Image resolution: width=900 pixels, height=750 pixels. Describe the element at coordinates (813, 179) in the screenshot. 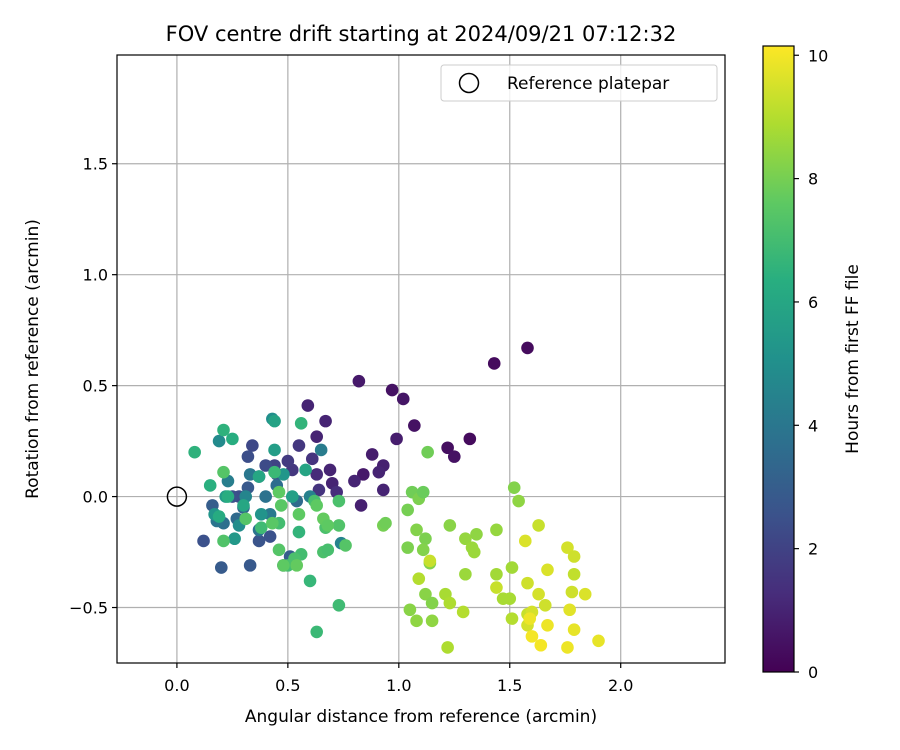

I see `colorbar-tick-label-4: 8` at that location.